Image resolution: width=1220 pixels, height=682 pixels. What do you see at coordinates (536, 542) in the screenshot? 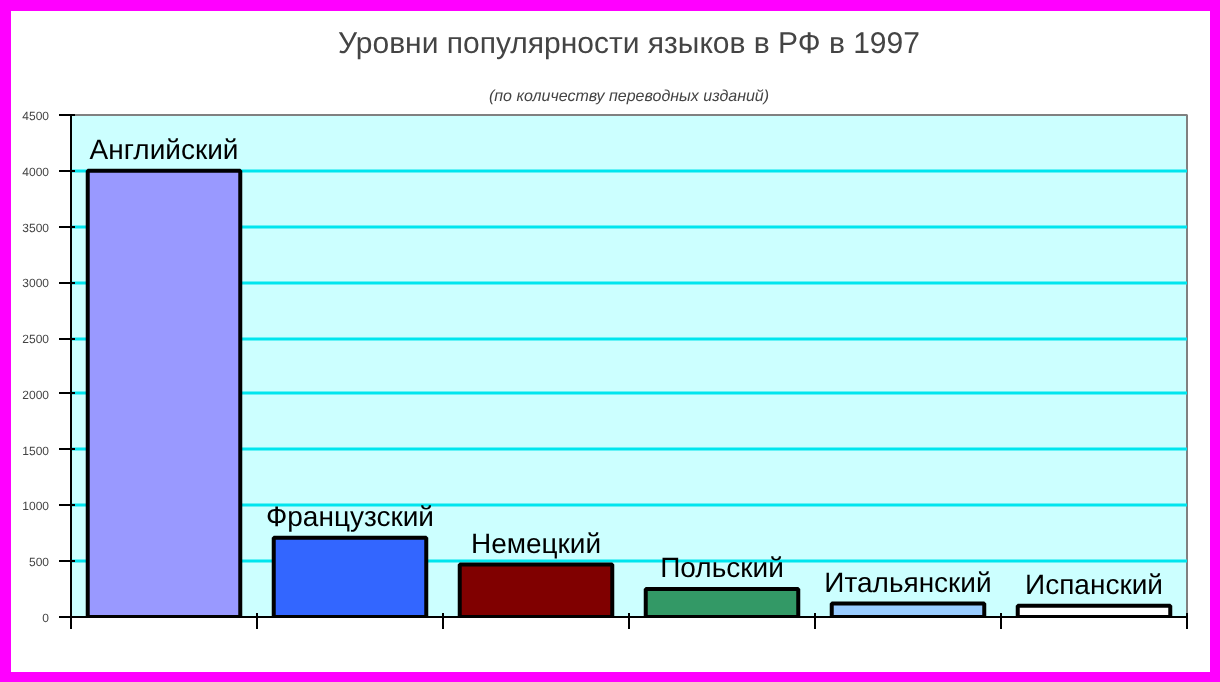
I see `x-tick-label: Немецкий` at bounding box center [536, 542].